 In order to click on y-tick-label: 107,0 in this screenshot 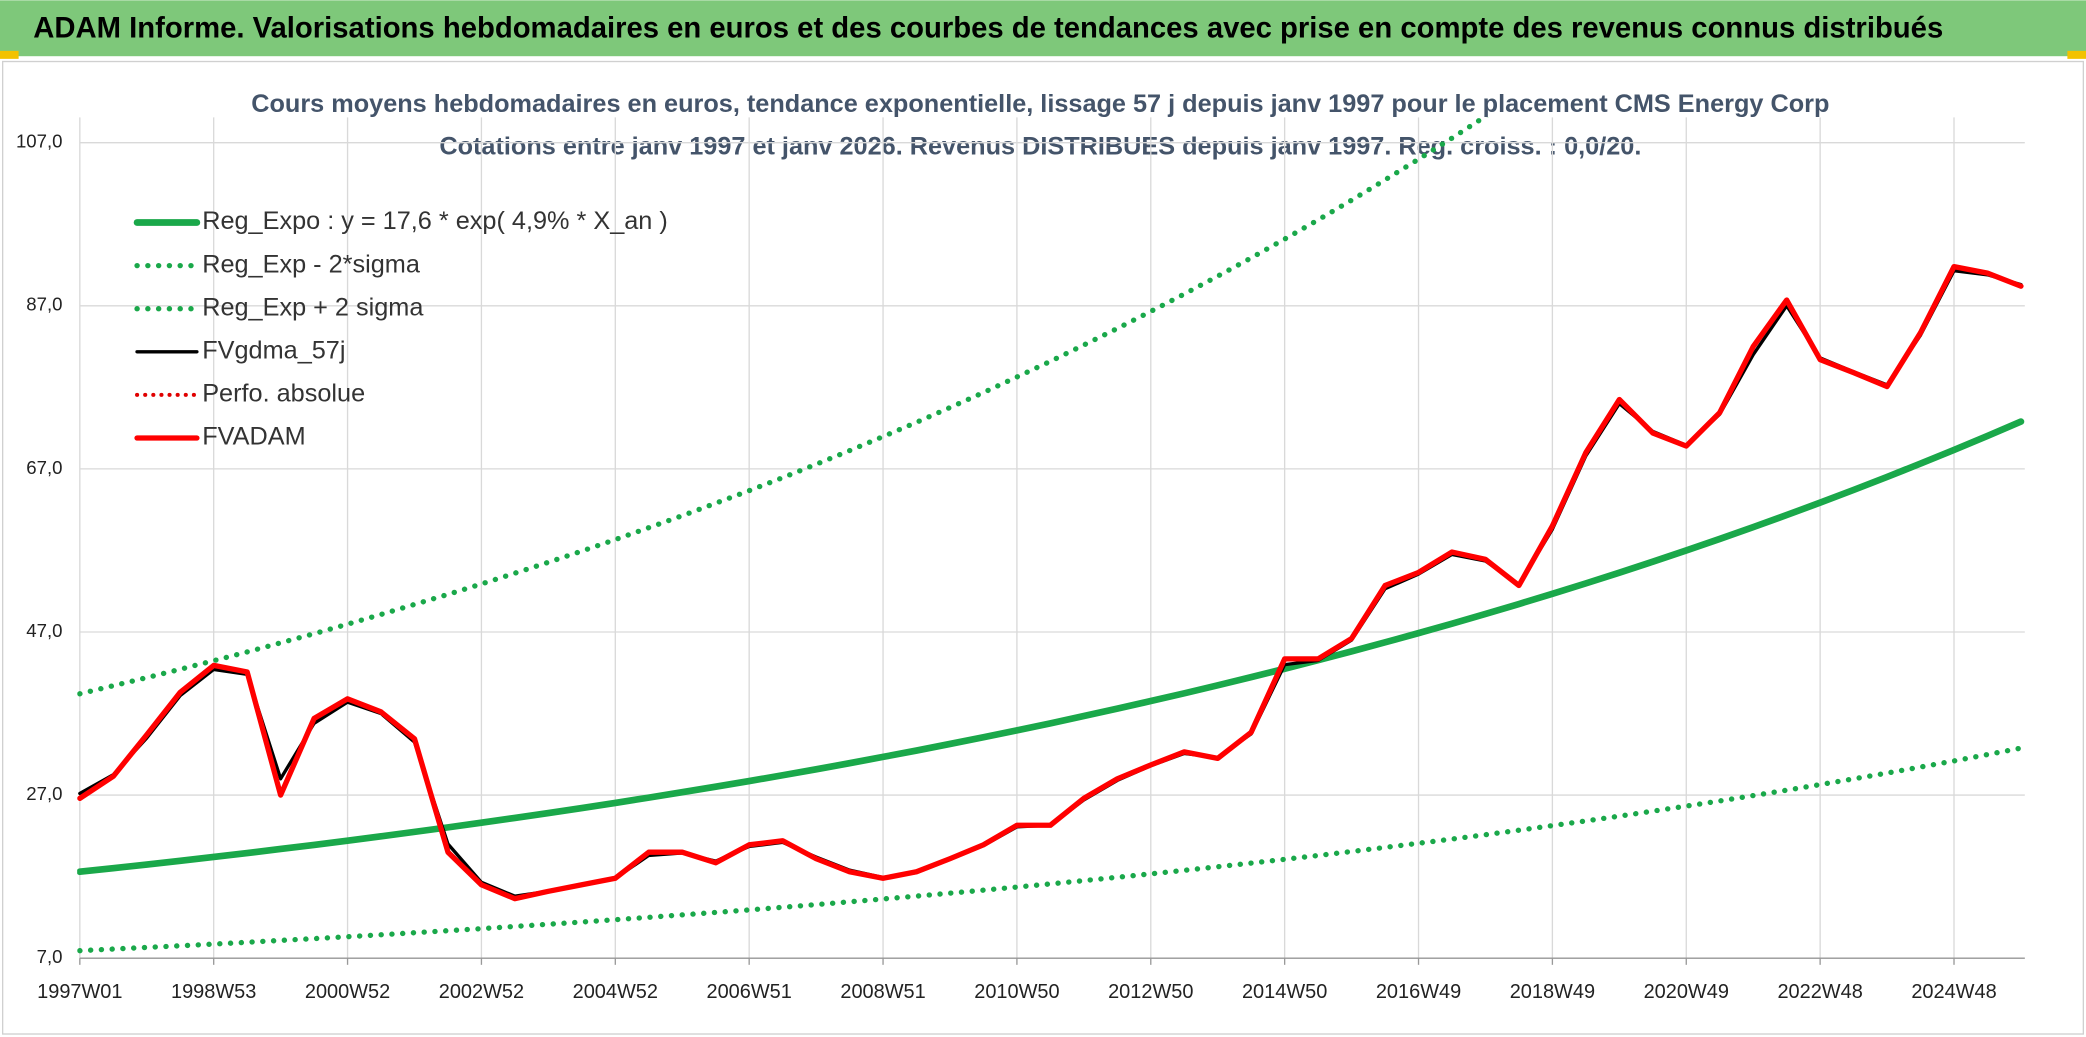, I will do `click(39, 141)`.